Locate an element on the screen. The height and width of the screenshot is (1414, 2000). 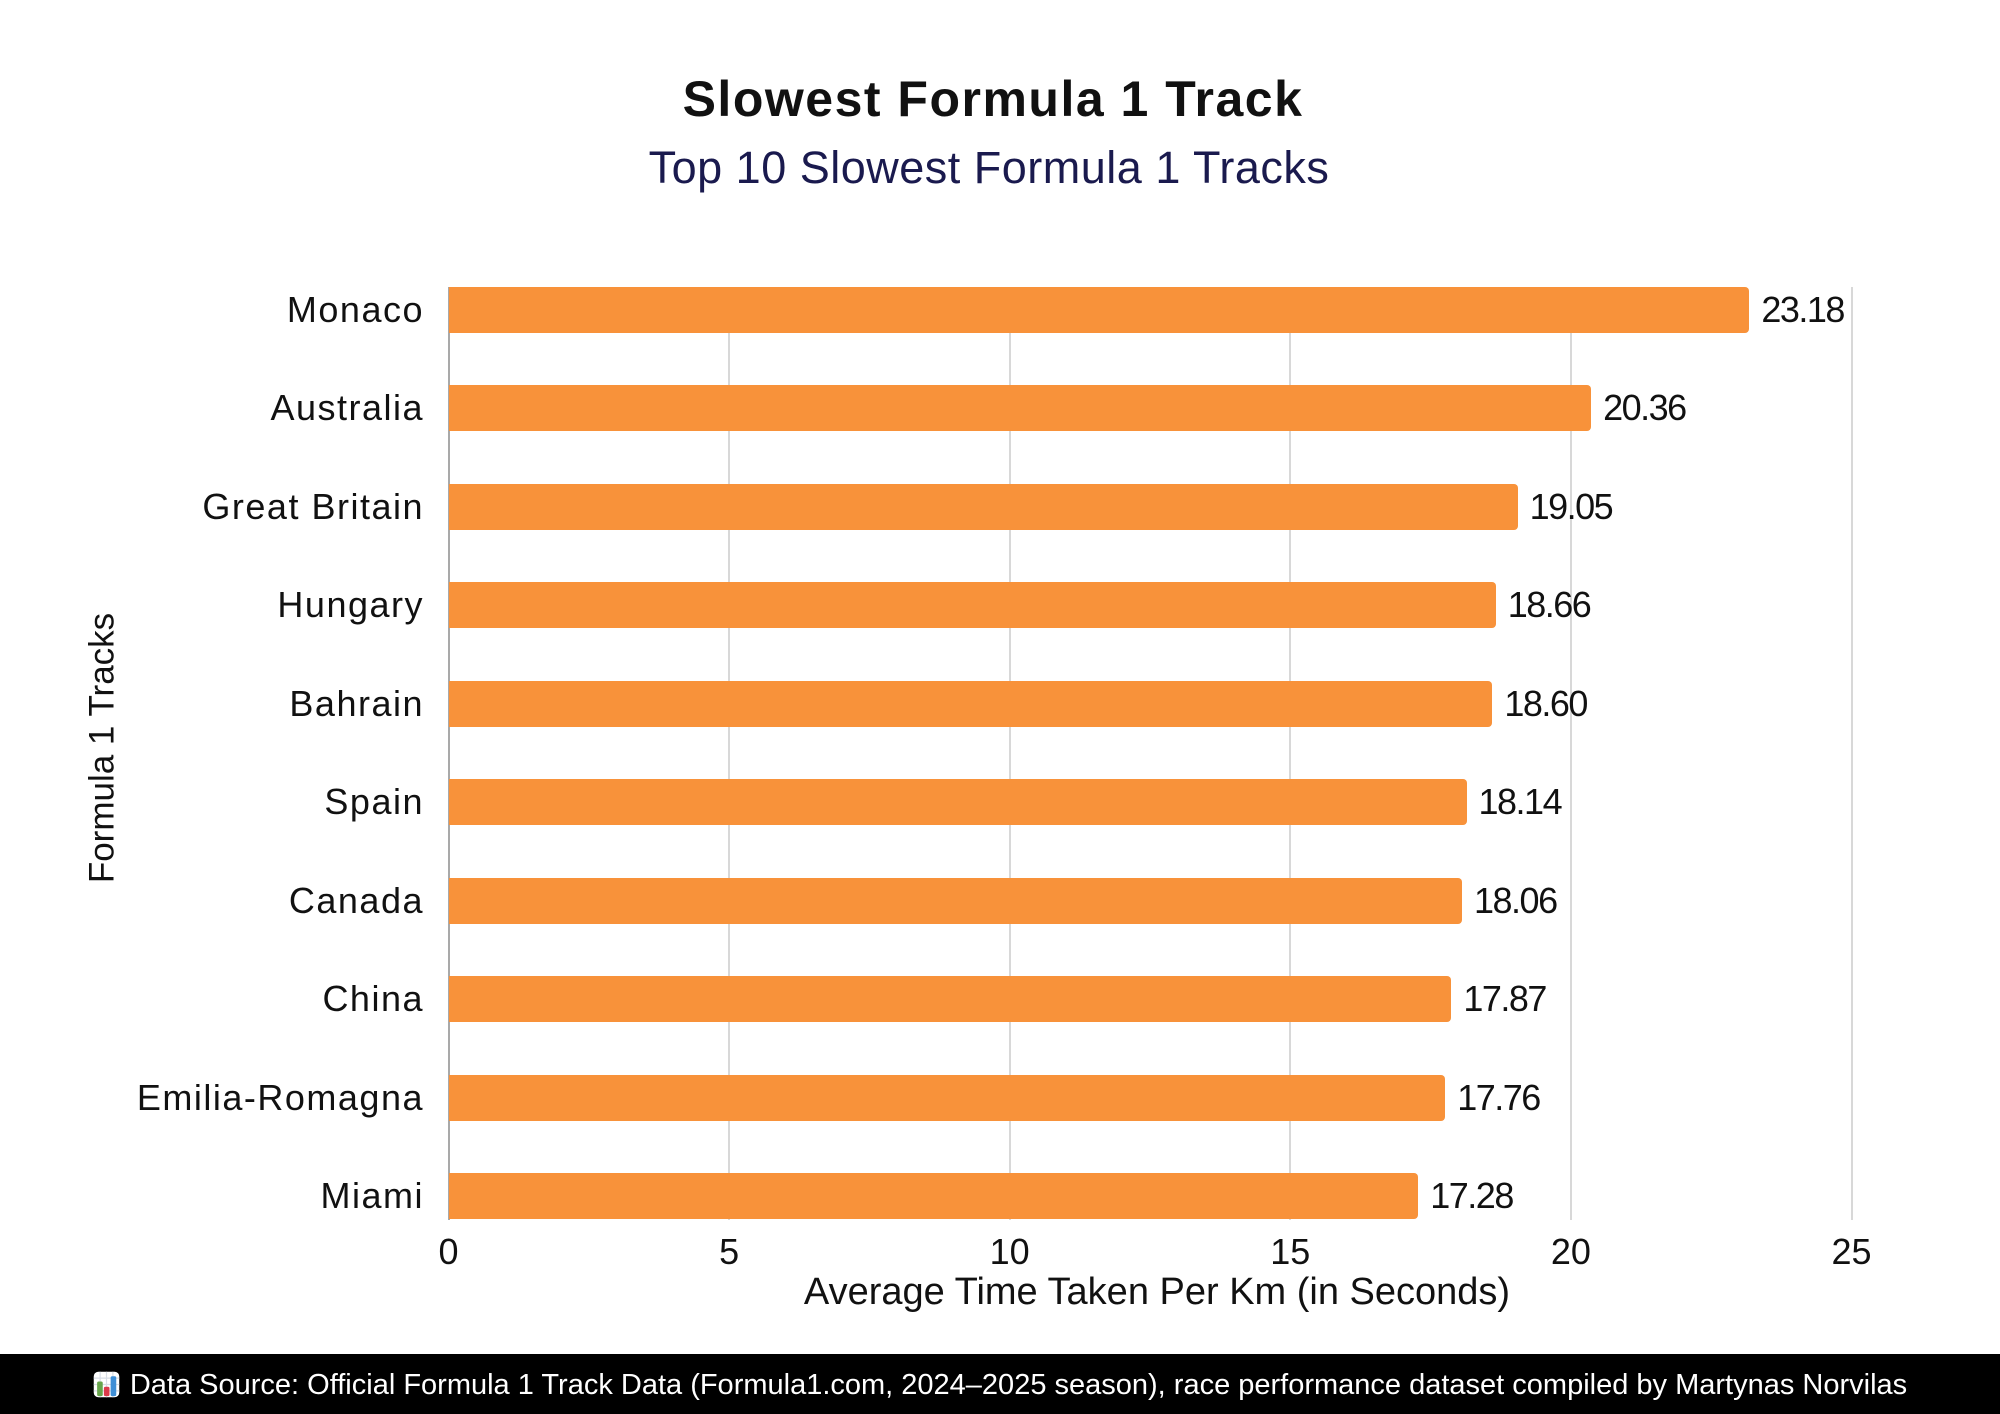
value-label-18.60: 18.60 is located at coordinates (1546, 703).